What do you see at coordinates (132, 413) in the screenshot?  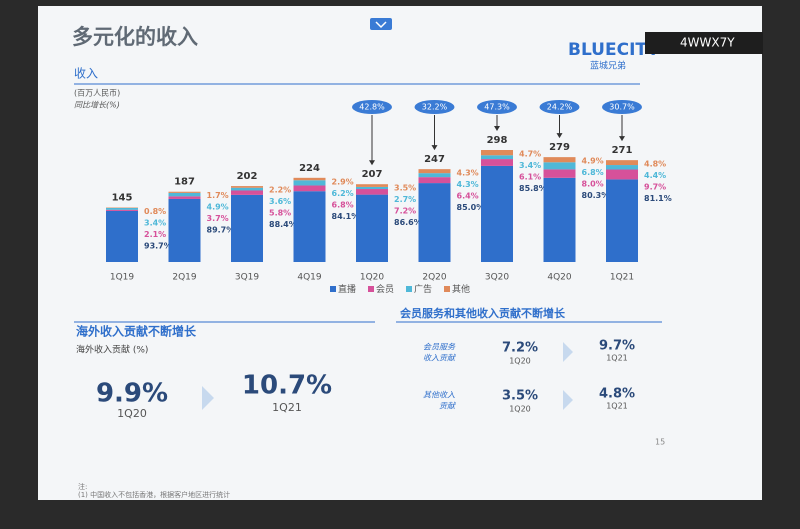 I see `stat-period: 1Q20` at bounding box center [132, 413].